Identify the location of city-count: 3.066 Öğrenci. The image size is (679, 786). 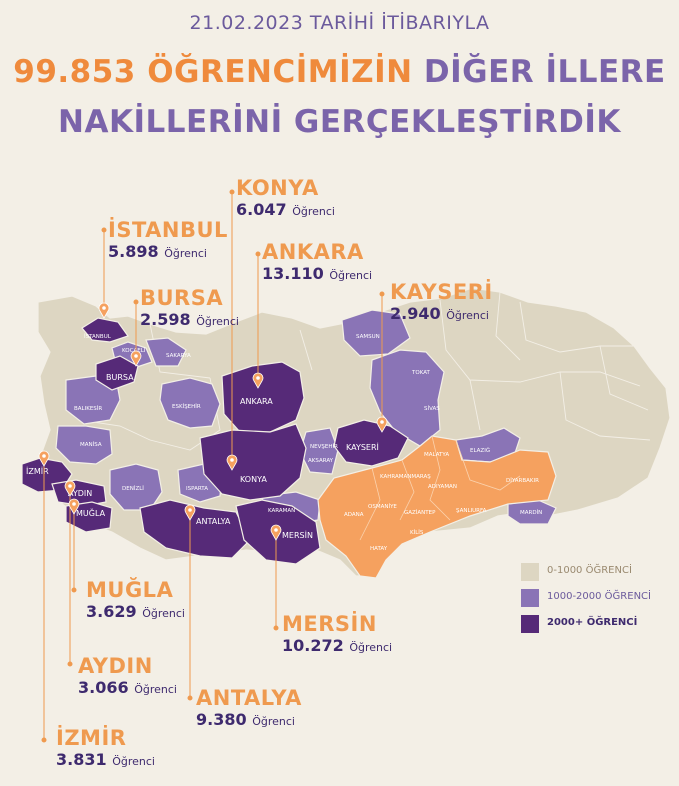
(127, 687).